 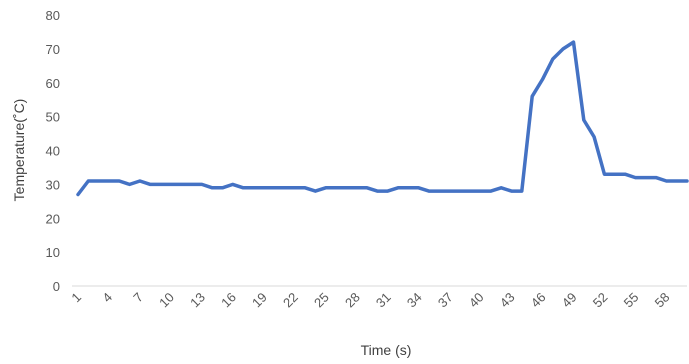 I want to click on y-tick-label: 20, so click(x=53, y=218).